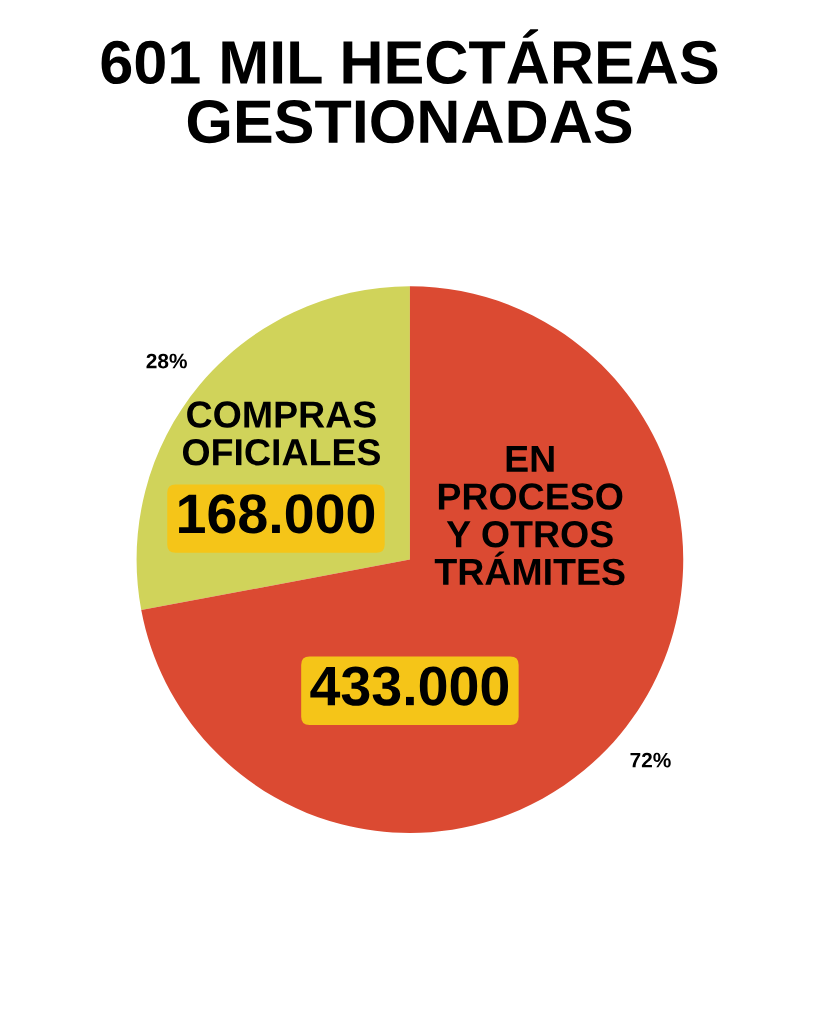 The image size is (819, 1024). Describe the element at coordinates (409, 686) in the screenshot. I see `data-label: 433.000` at that location.